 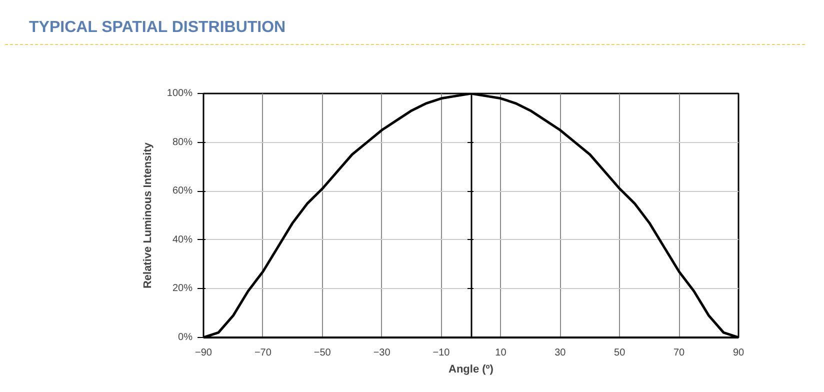 I want to click on y-tick-label: 60%, so click(x=182, y=191).